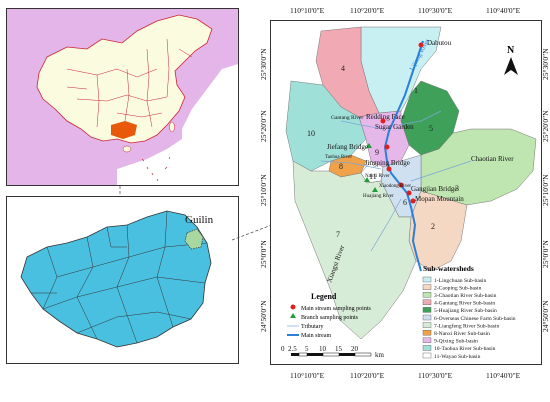 The width and height of the screenshot is (550, 402). I want to click on scale-unit: km, so click(380, 355).